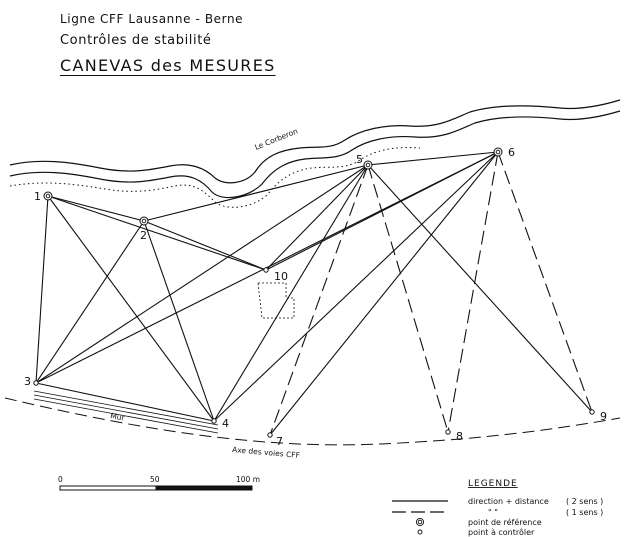  Describe the element at coordinates (511, 152) in the screenshot. I see `point-label-6: 6` at that location.